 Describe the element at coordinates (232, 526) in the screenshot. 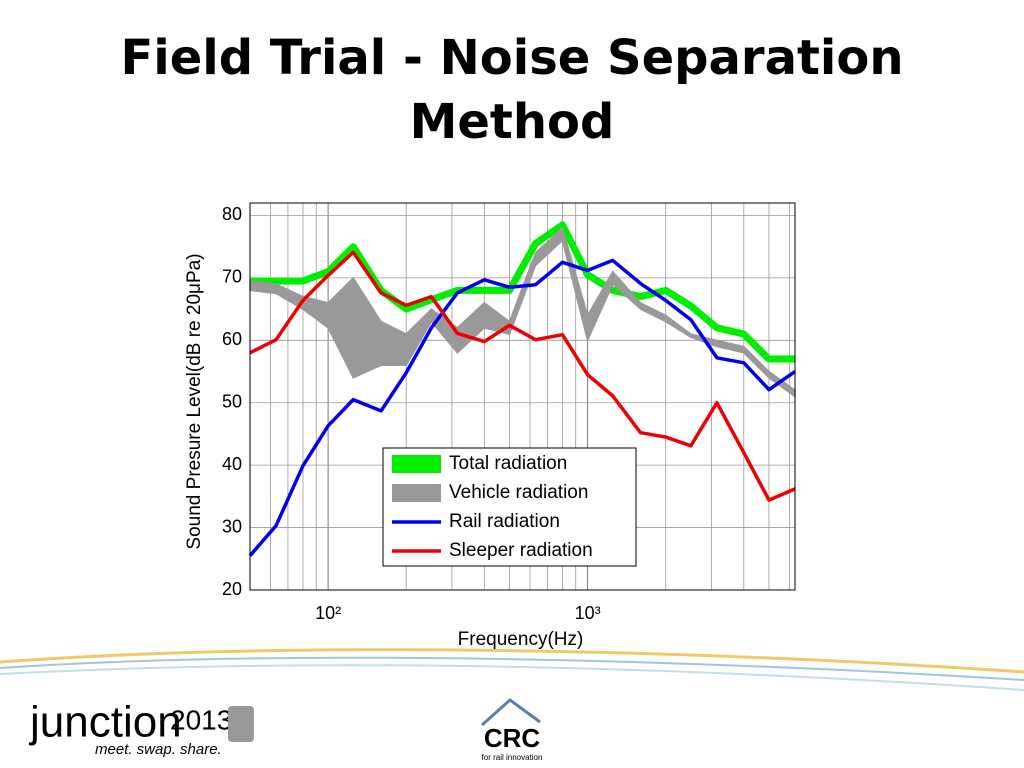

I see `y-tick-label: 30` at that location.